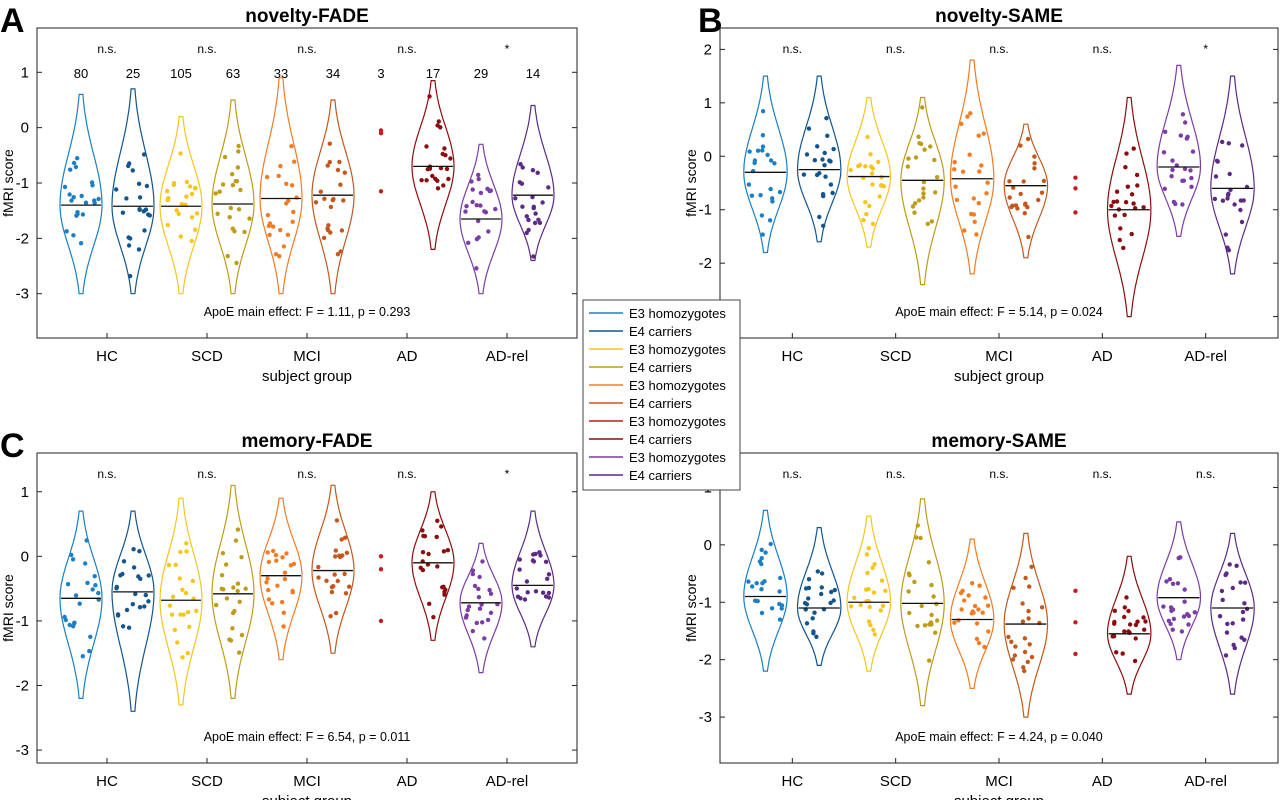  Describe the element at coordinates (896, 781) in the screenshot. I see `x-tick-label: SCD` at that location.